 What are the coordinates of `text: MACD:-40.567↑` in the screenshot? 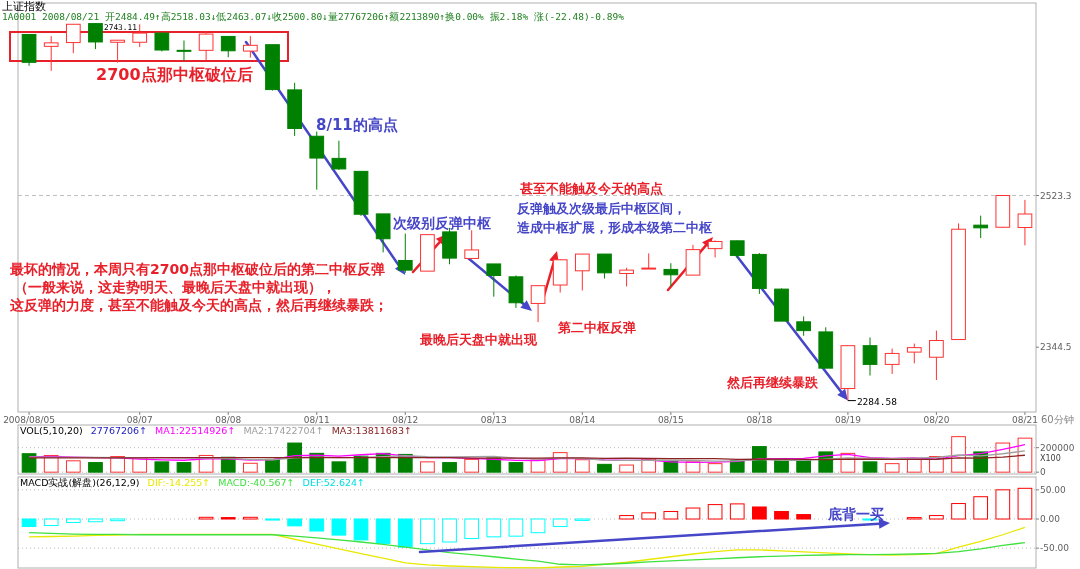 It's located at (256, 482).